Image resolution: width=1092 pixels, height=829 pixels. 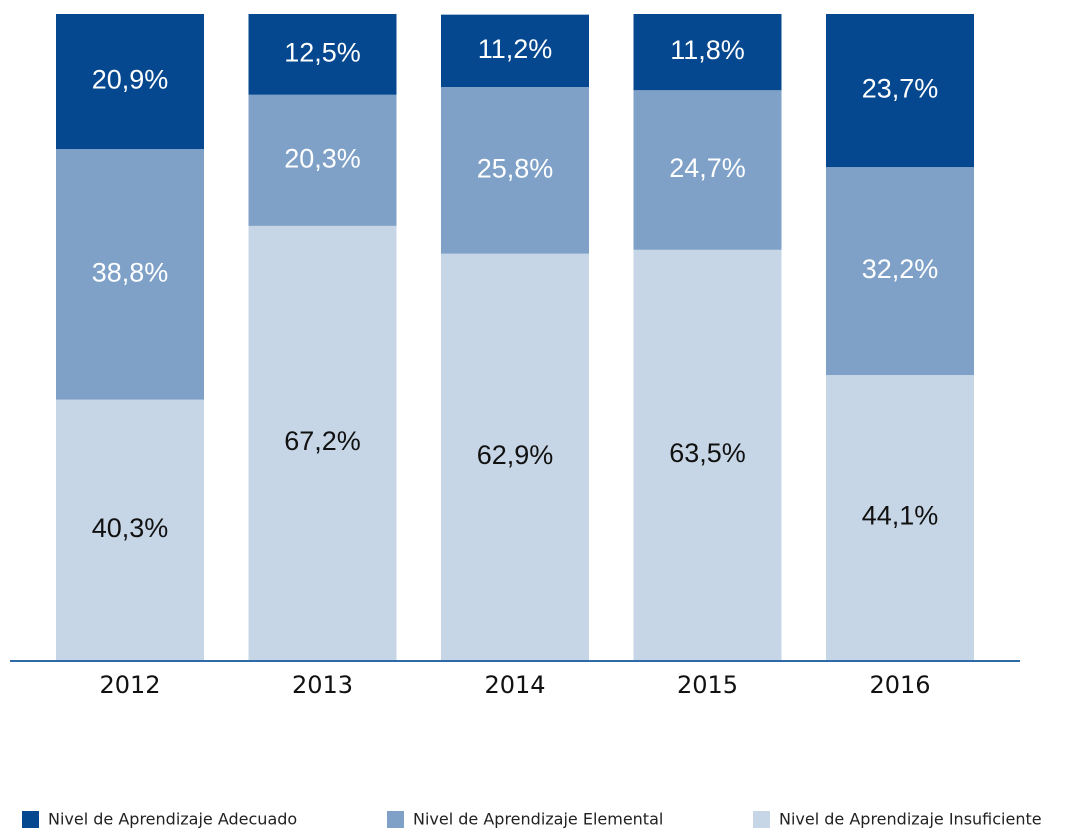 I want to click on data-label: 40,3%, so click(x=130, y=528).